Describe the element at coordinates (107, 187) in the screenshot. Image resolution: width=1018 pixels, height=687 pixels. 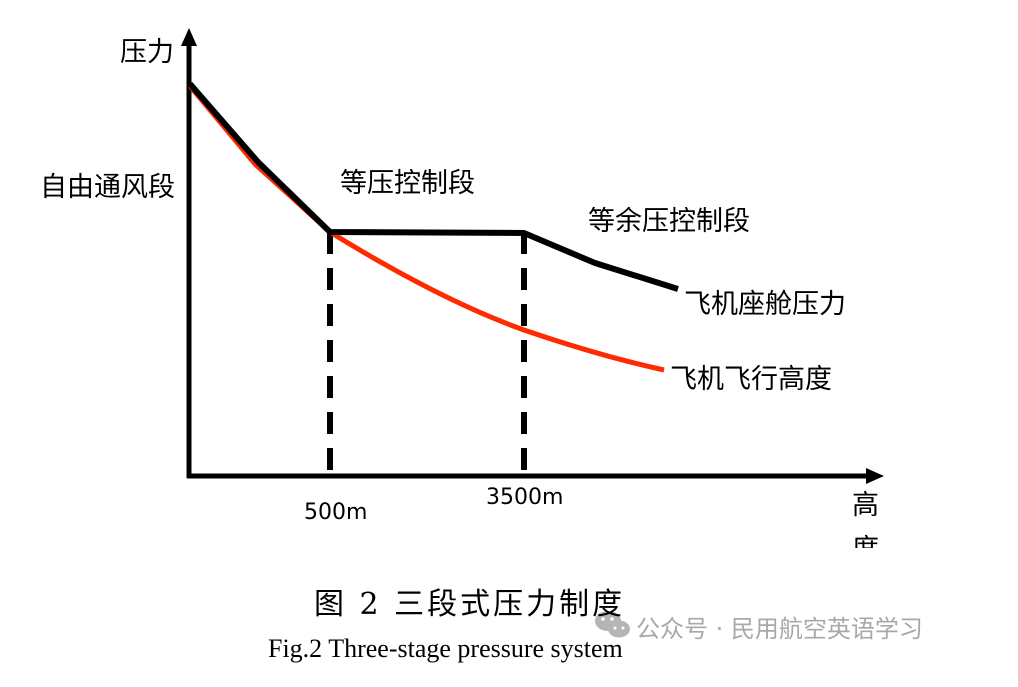
I see `segment-label-free-ventilation: 自由通风段` at that location.